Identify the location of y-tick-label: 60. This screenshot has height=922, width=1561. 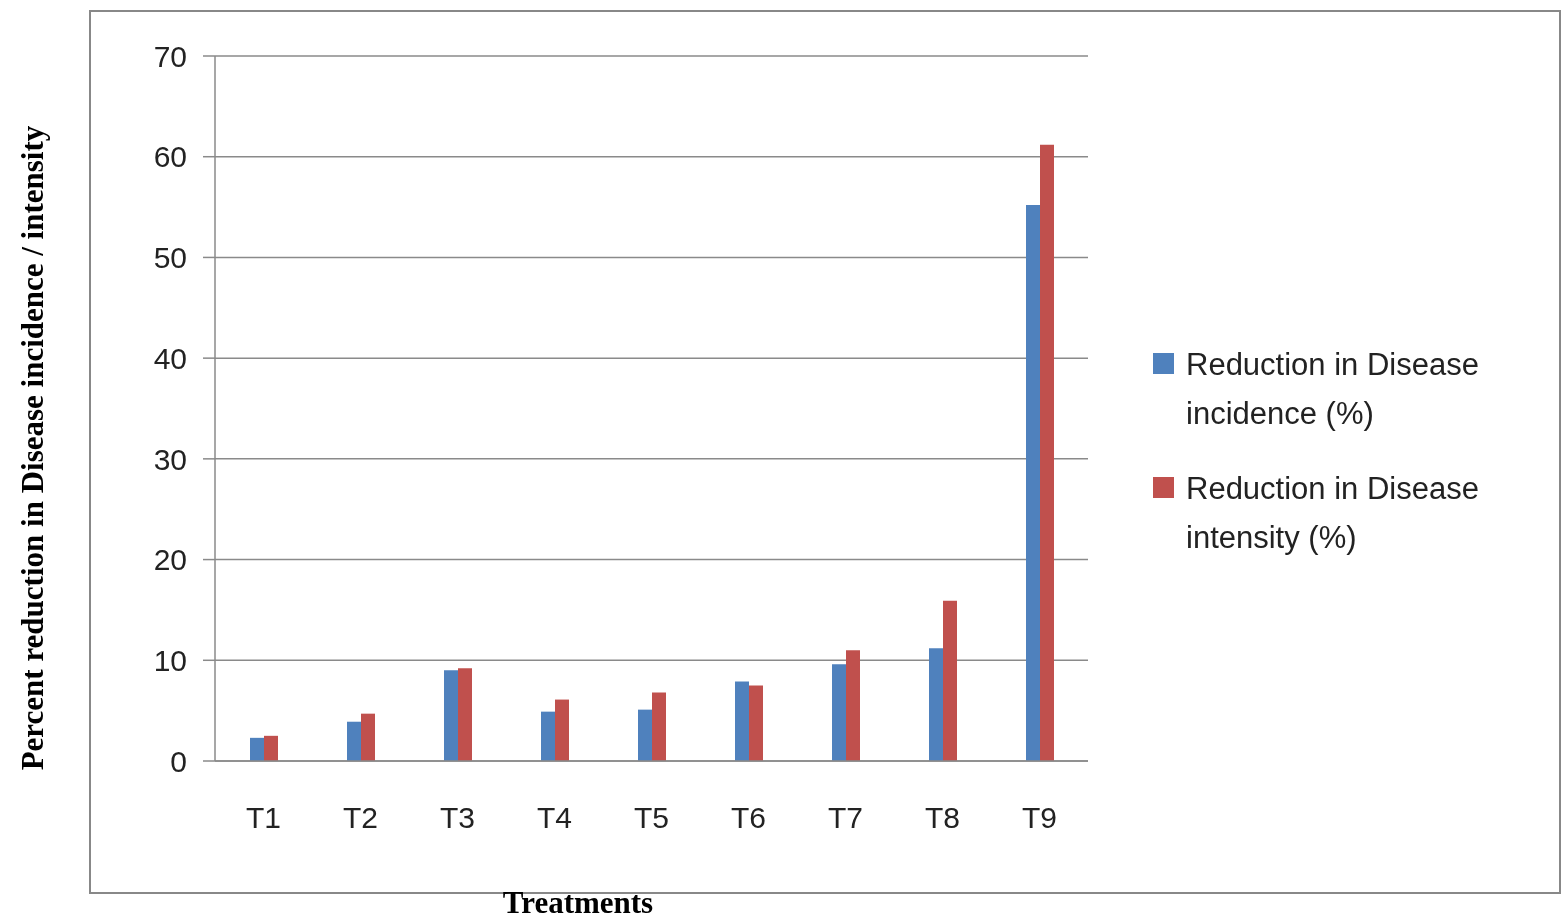
(170, 157).